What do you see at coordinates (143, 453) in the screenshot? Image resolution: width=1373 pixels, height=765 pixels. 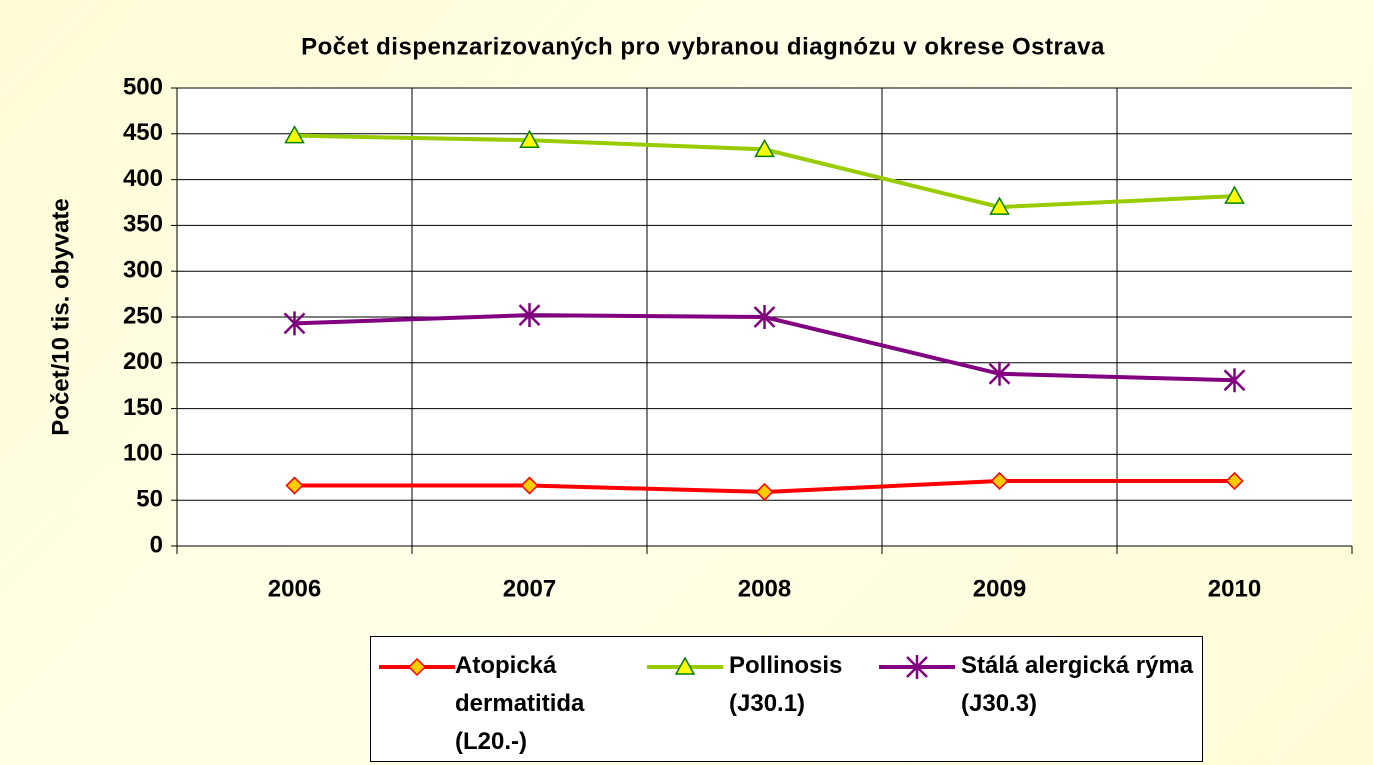 I see `y-tick-label: 100` at bounding box center [143, 453].